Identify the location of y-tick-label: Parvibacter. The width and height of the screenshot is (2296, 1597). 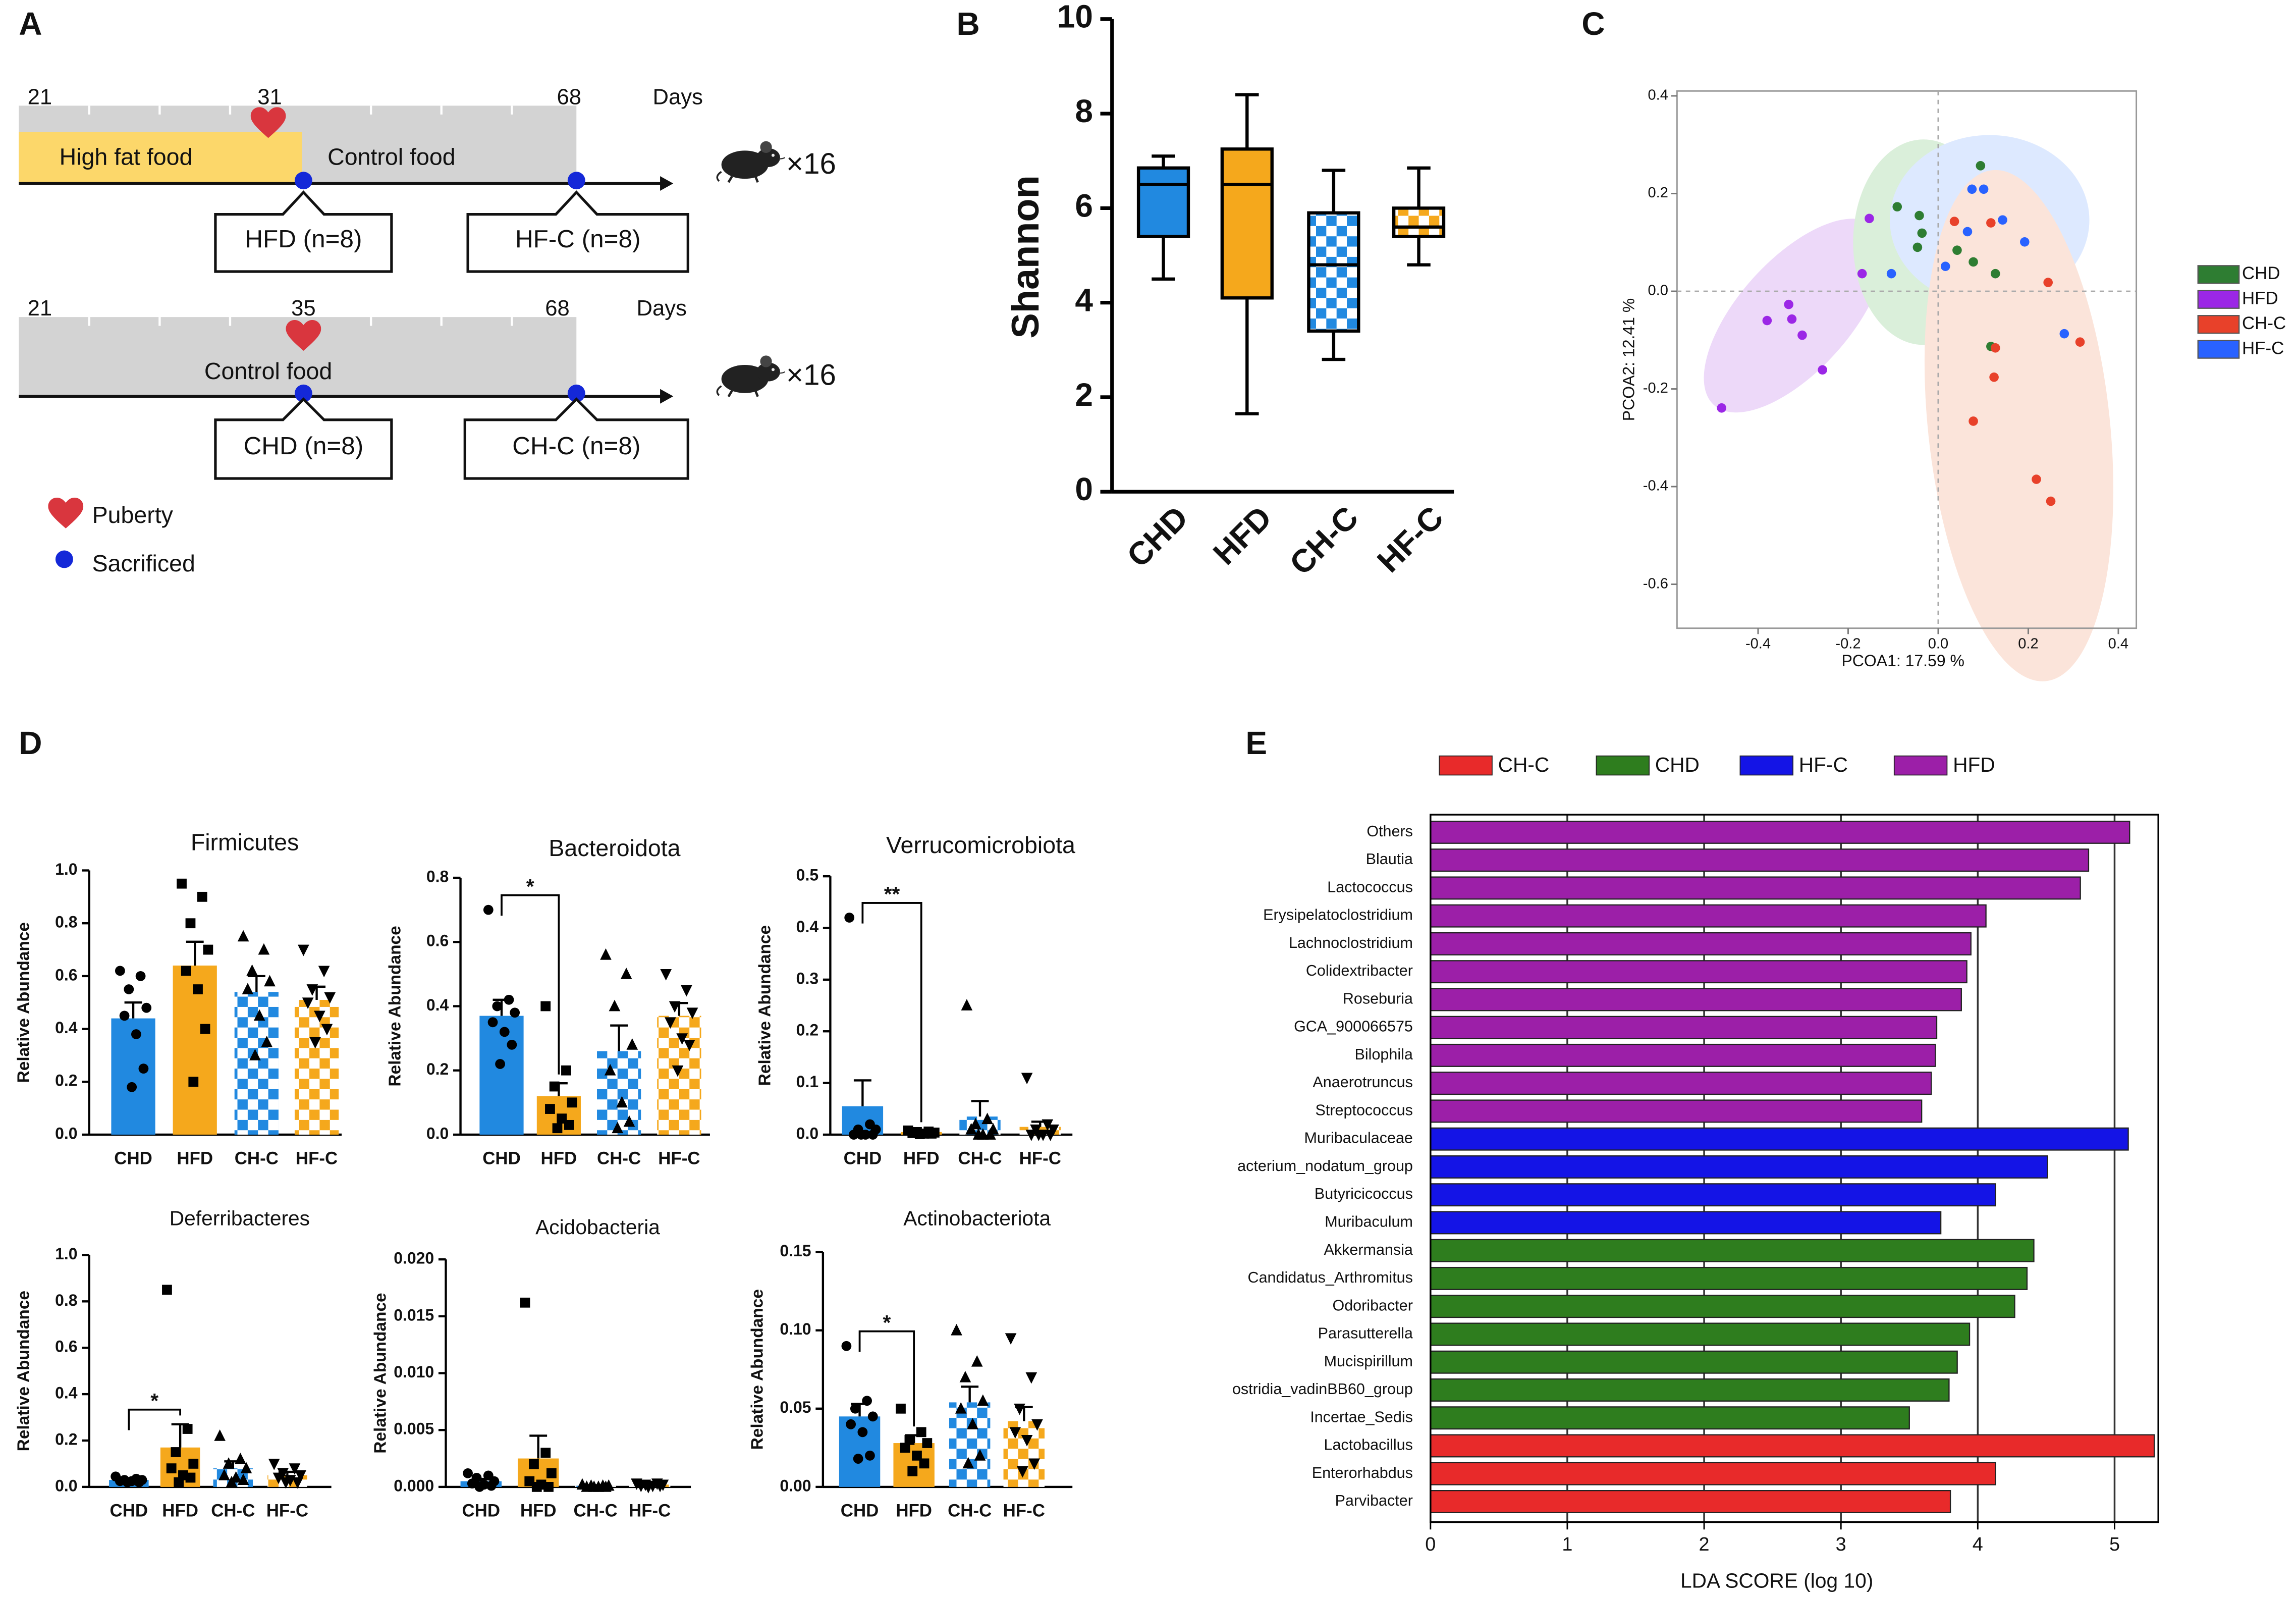
(1374, 1501).